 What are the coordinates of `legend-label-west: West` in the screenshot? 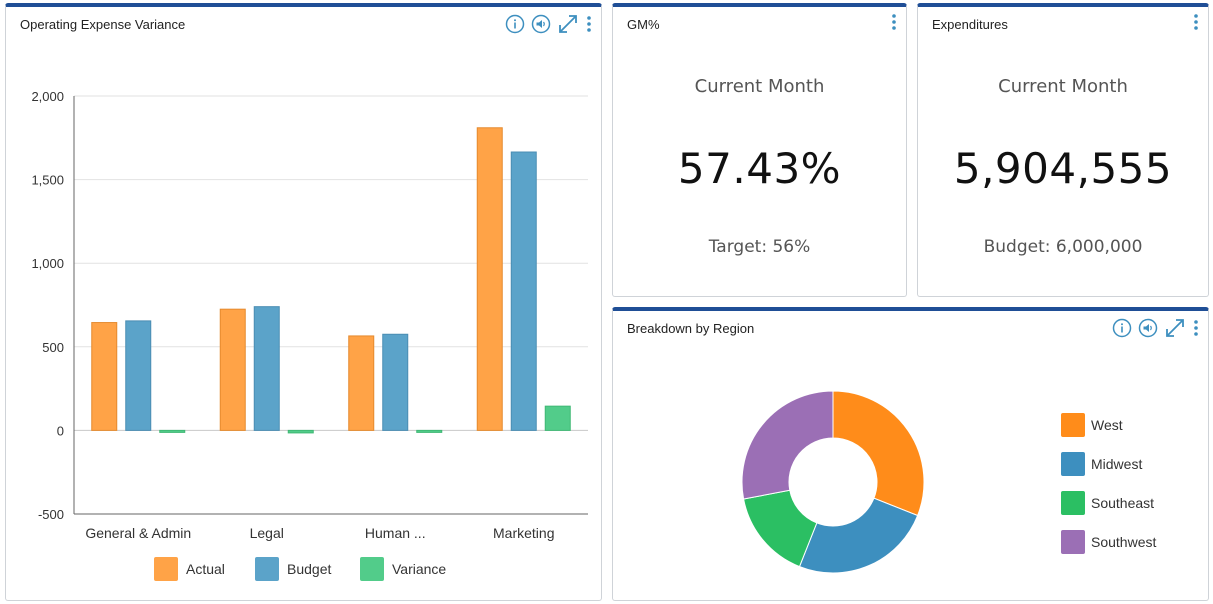 It's located at (1107, 425).